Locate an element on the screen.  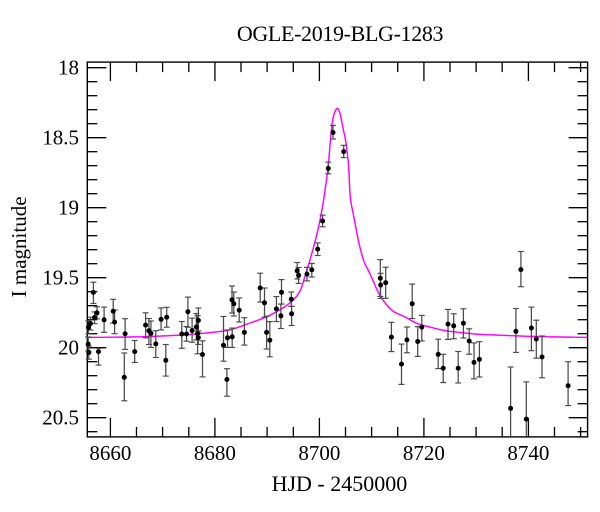
svg-text: 19.5 is located at coordinates (60, 278).